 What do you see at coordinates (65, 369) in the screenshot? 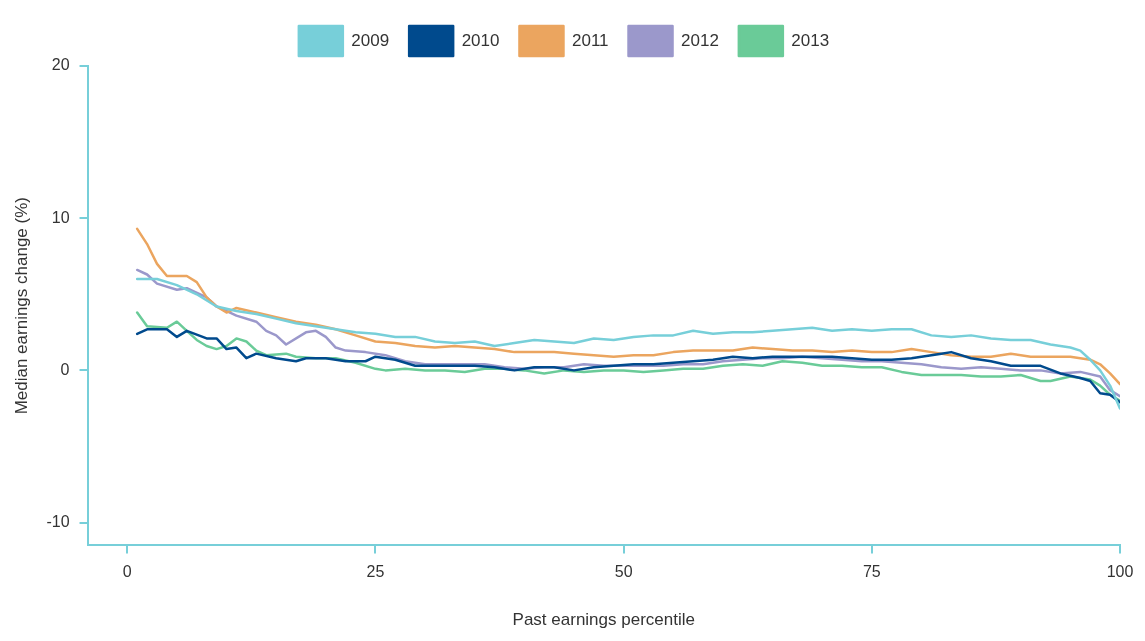
I see `y-tick-label: 0` at bounding box center [65, 369].